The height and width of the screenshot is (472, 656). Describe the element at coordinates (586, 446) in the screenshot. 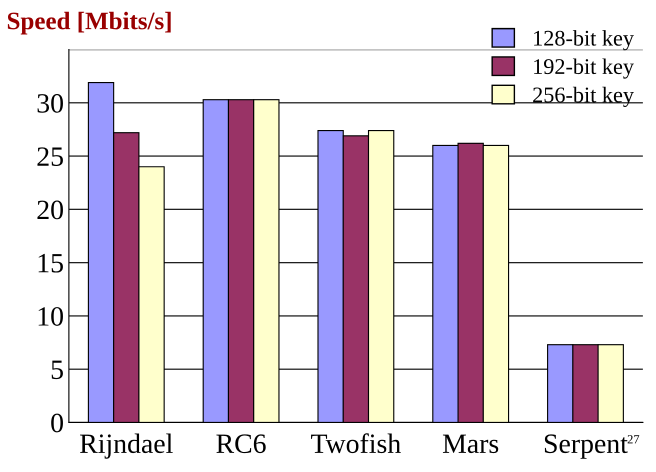

I see `x-tick-label: Serpent` at that location.